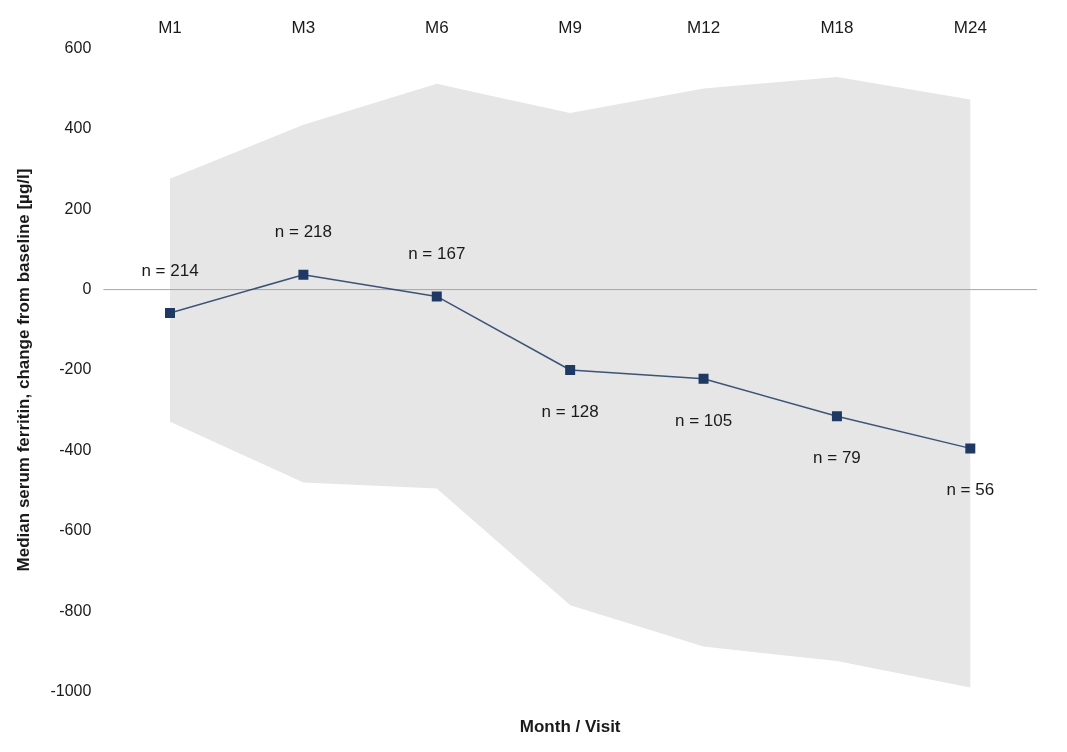 The width and height of the screenshot is (1067, 752). Describe the element at coordinates (970, 490) in the screenshot. I see `annotation: n = 56` at that location.